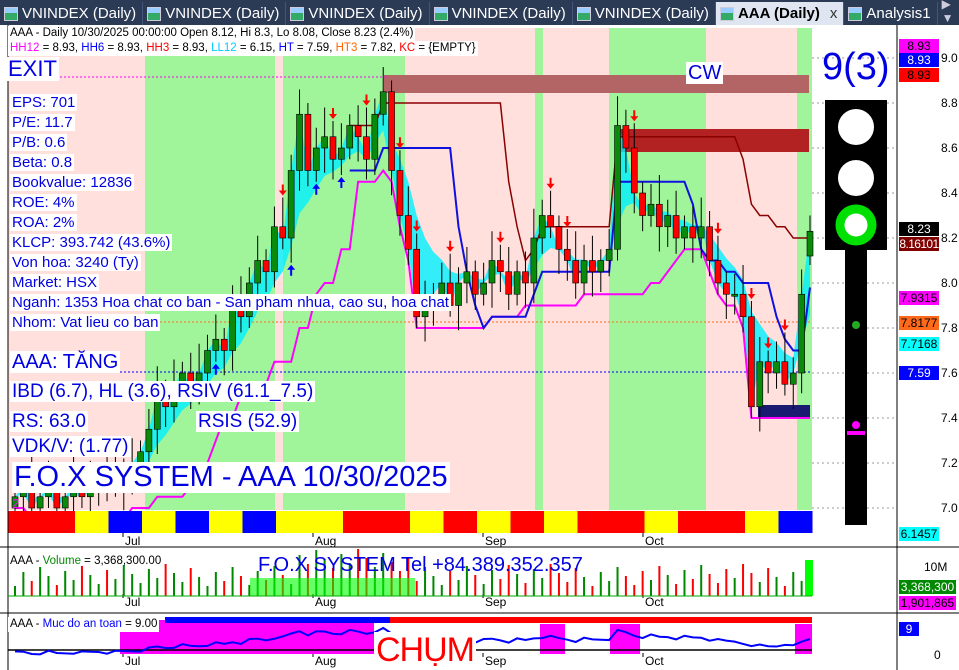 This screenshot has height=670, width=959. What do you see at coordinates (84, 624) in the screenshot?
I see `safety-title: AAA - Muc do an toan = 9.00` at bounding box center [84, 624].